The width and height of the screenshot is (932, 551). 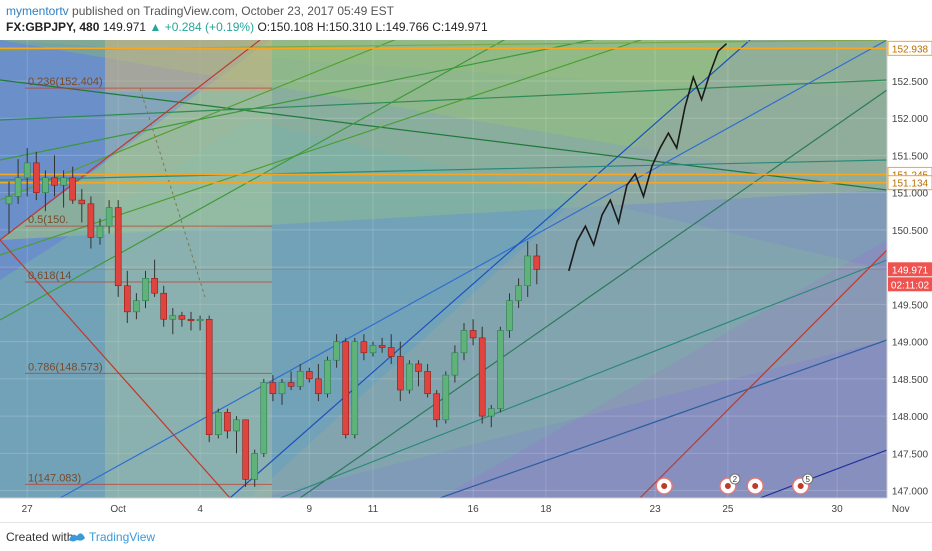 I want to click on price-tick-label: 151.000, so click(x=910, y=194).